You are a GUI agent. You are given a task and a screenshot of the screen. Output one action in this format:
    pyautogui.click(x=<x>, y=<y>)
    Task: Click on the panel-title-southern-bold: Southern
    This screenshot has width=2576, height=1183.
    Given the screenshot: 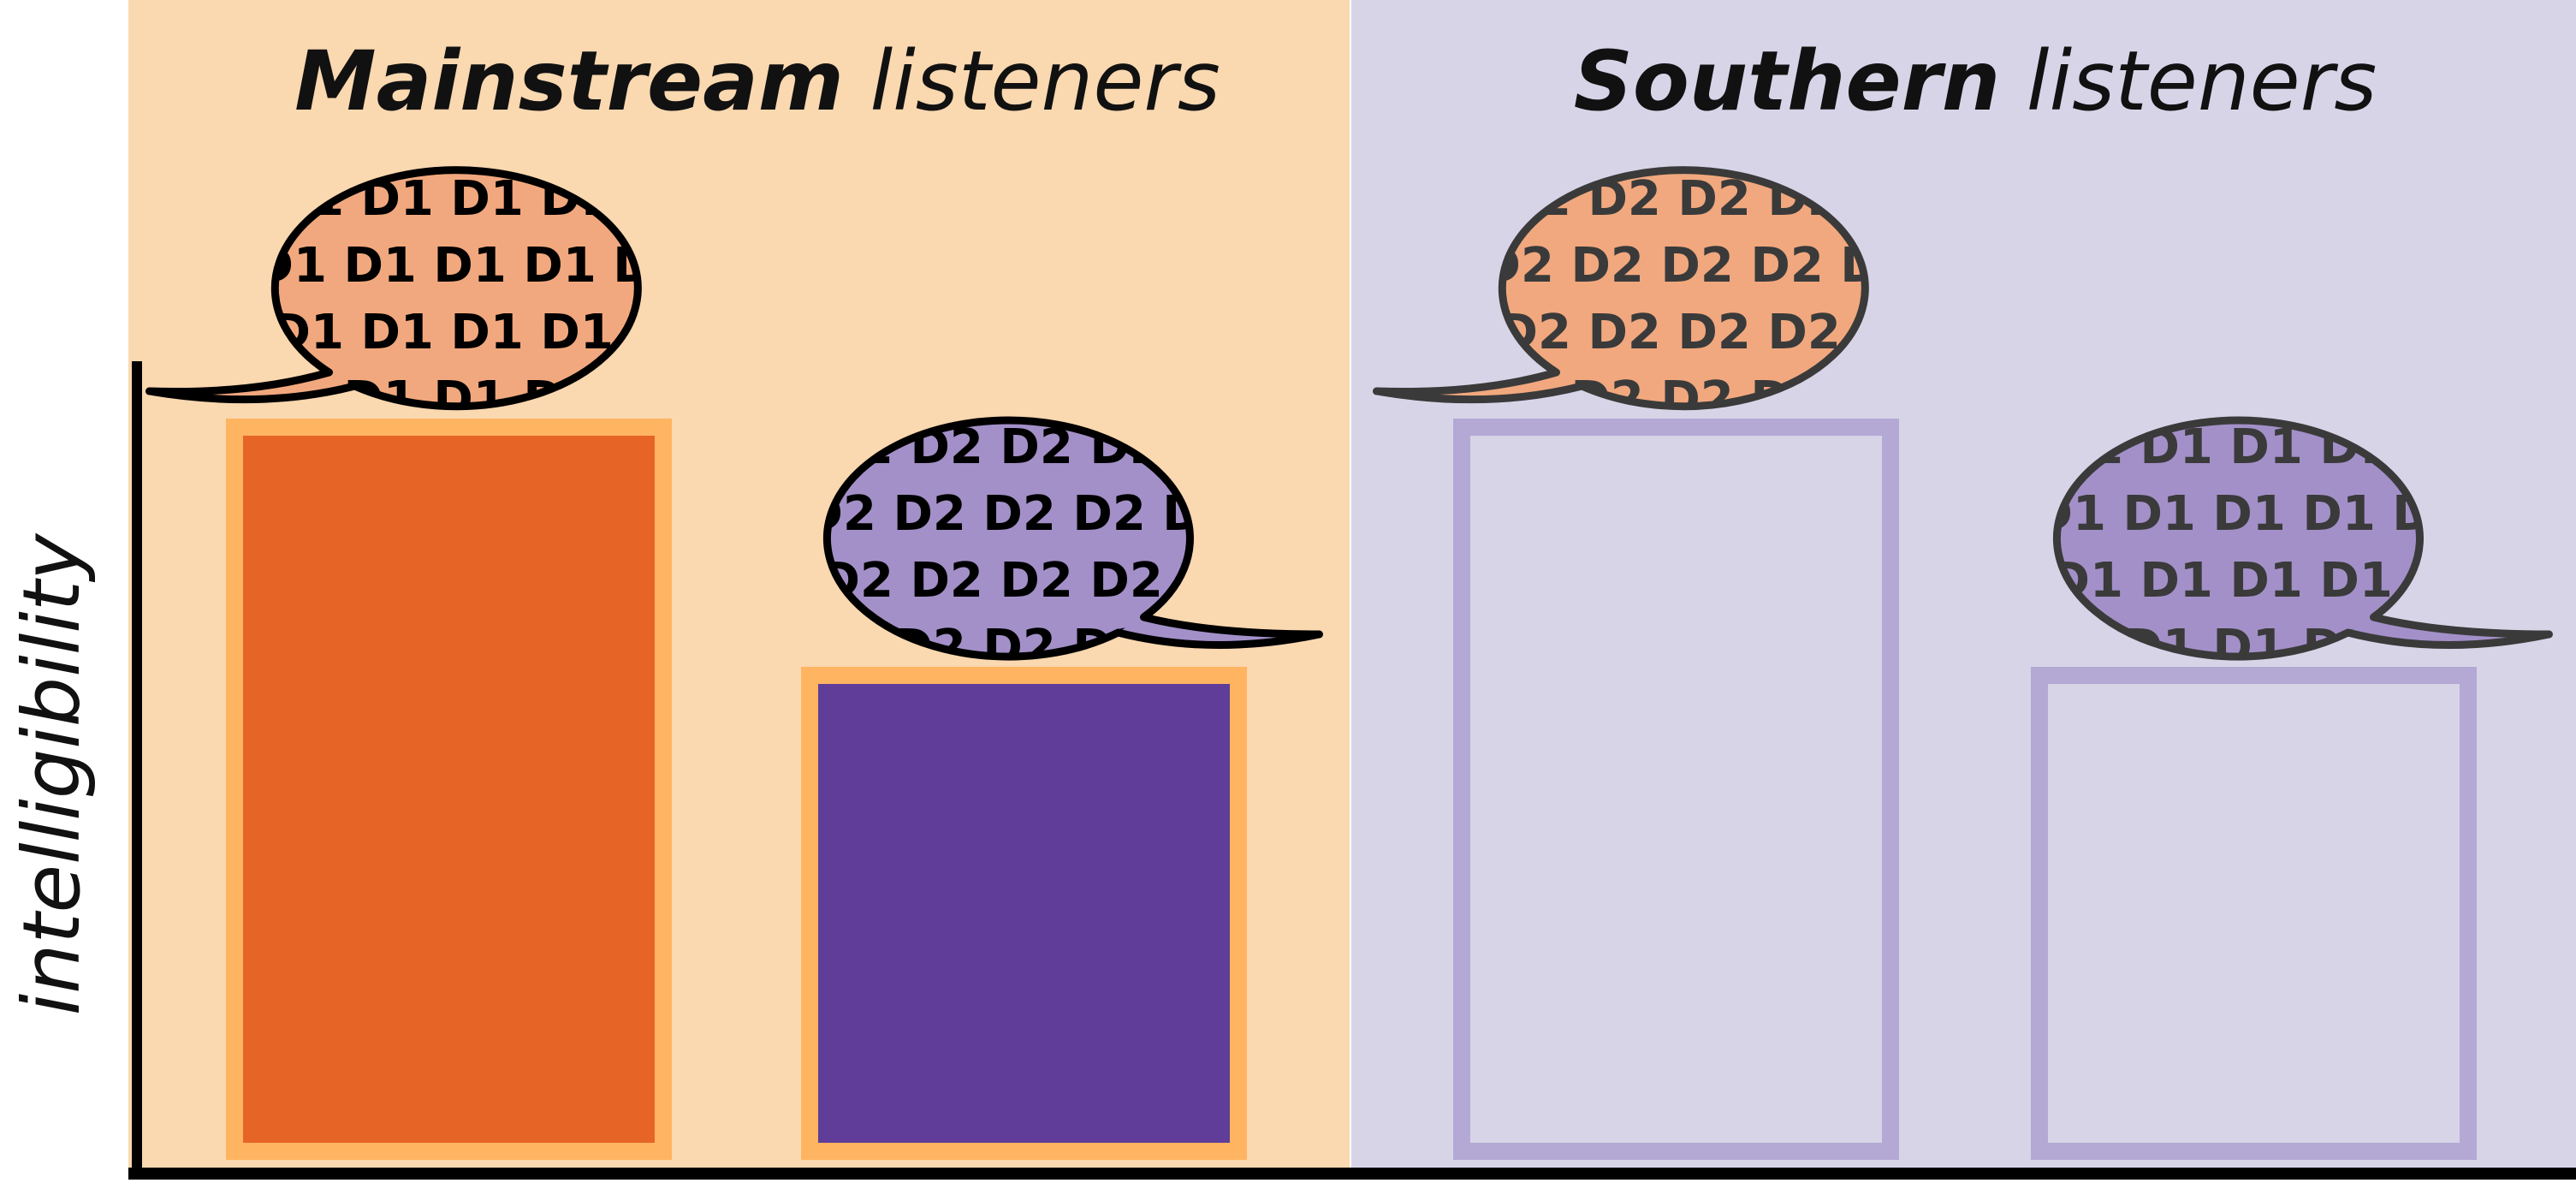 What is the action you would take?
    pyautogui.click(x=1787, y=81)
    